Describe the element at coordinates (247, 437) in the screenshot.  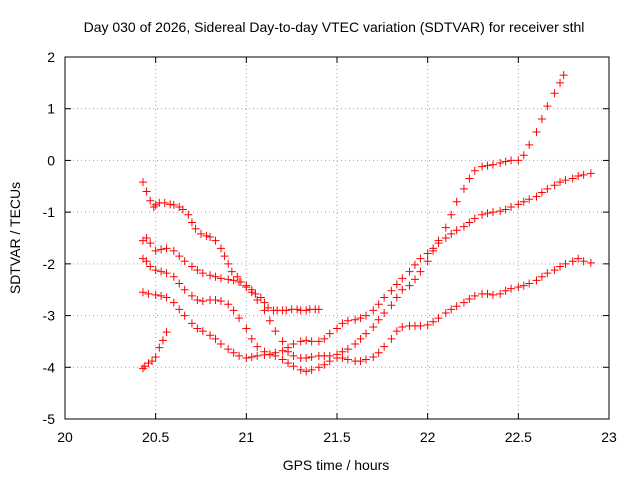
I see `x-tick-label: 21` at that location.